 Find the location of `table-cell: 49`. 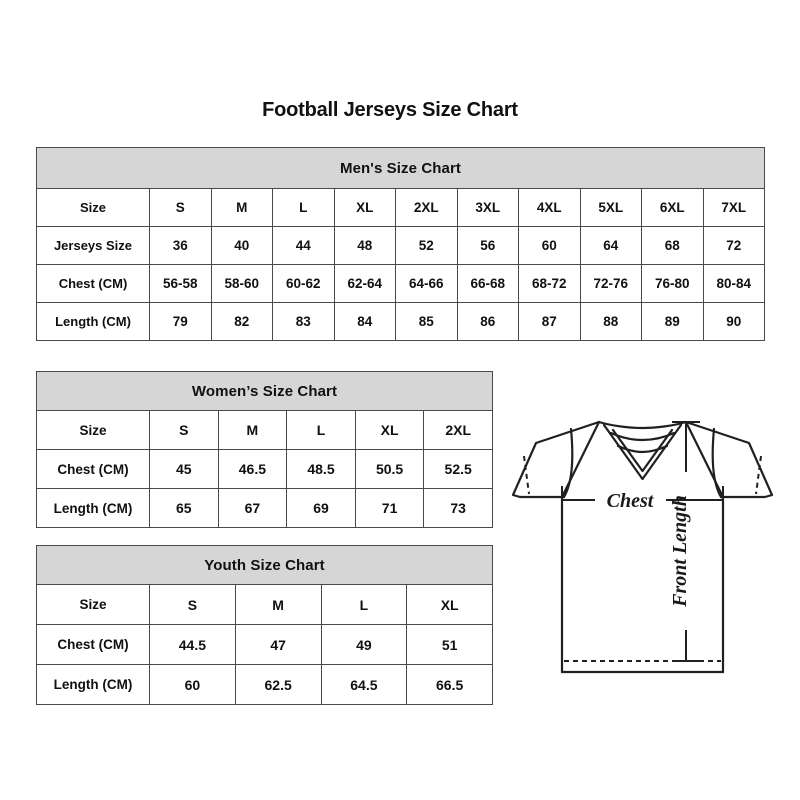

table-cell: 49 is located at coordinates (364, 644).